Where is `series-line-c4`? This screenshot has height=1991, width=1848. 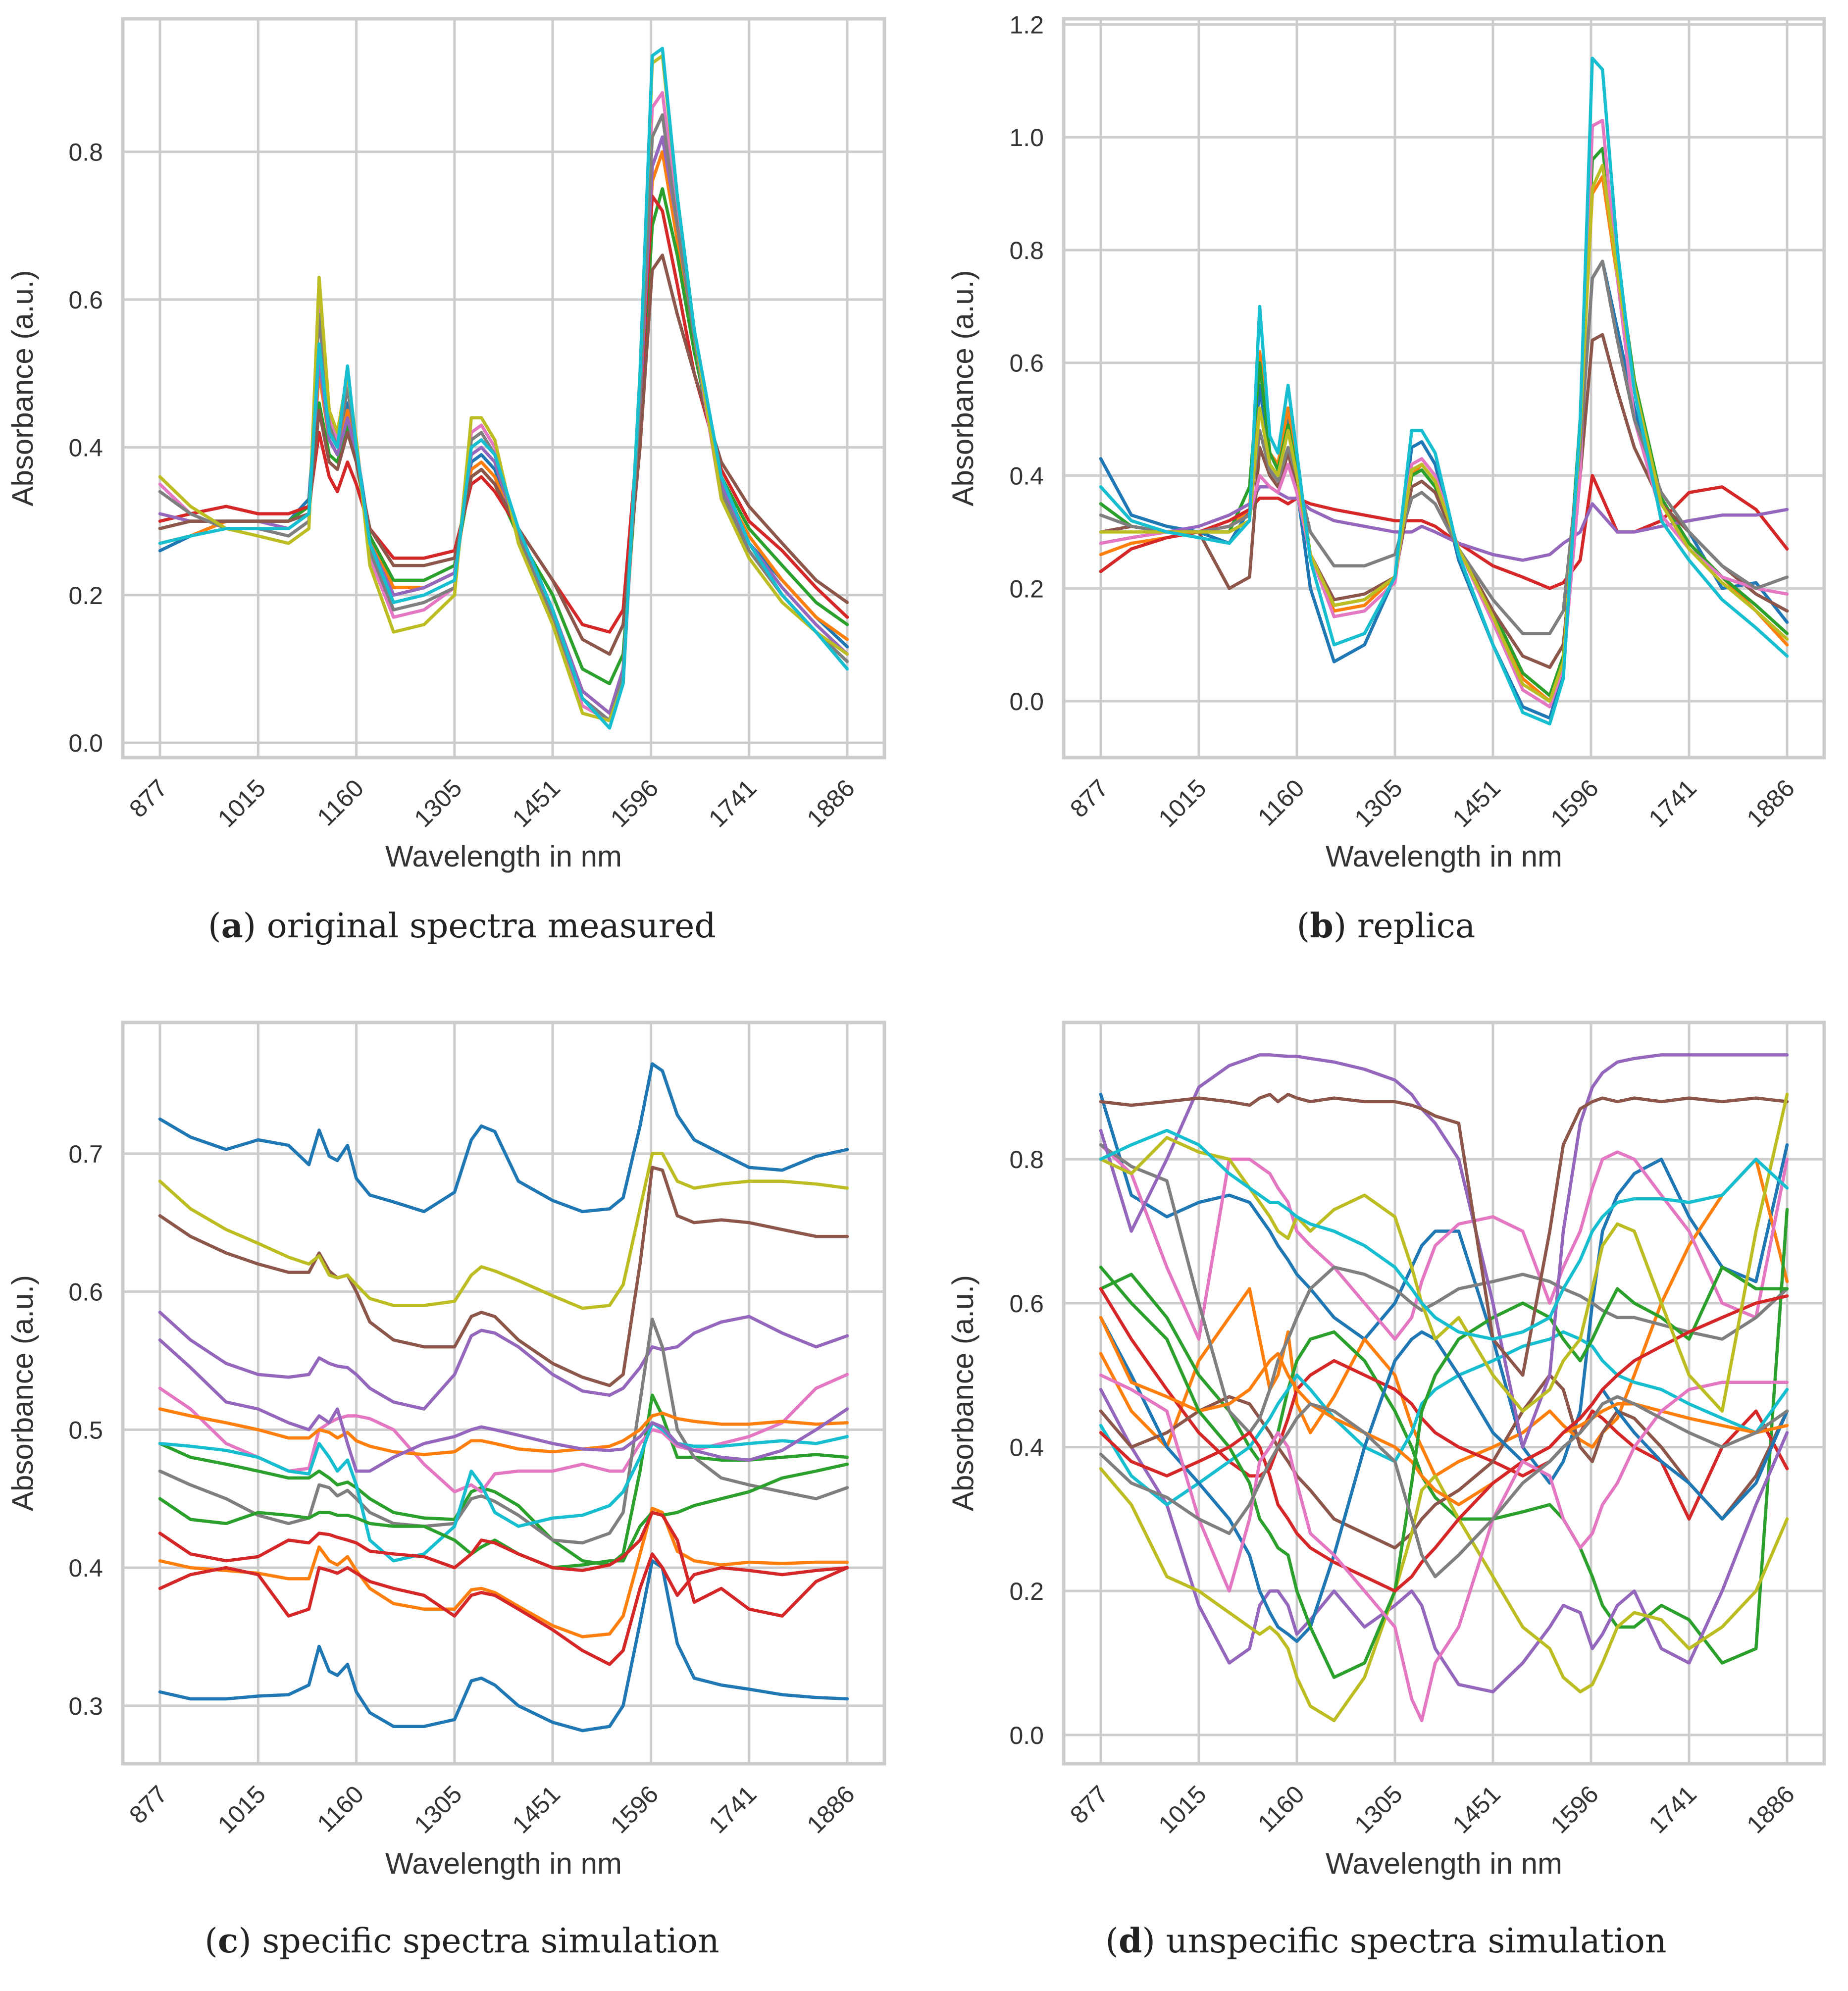 series-line-c4 is located at coordinates (504, 1276).